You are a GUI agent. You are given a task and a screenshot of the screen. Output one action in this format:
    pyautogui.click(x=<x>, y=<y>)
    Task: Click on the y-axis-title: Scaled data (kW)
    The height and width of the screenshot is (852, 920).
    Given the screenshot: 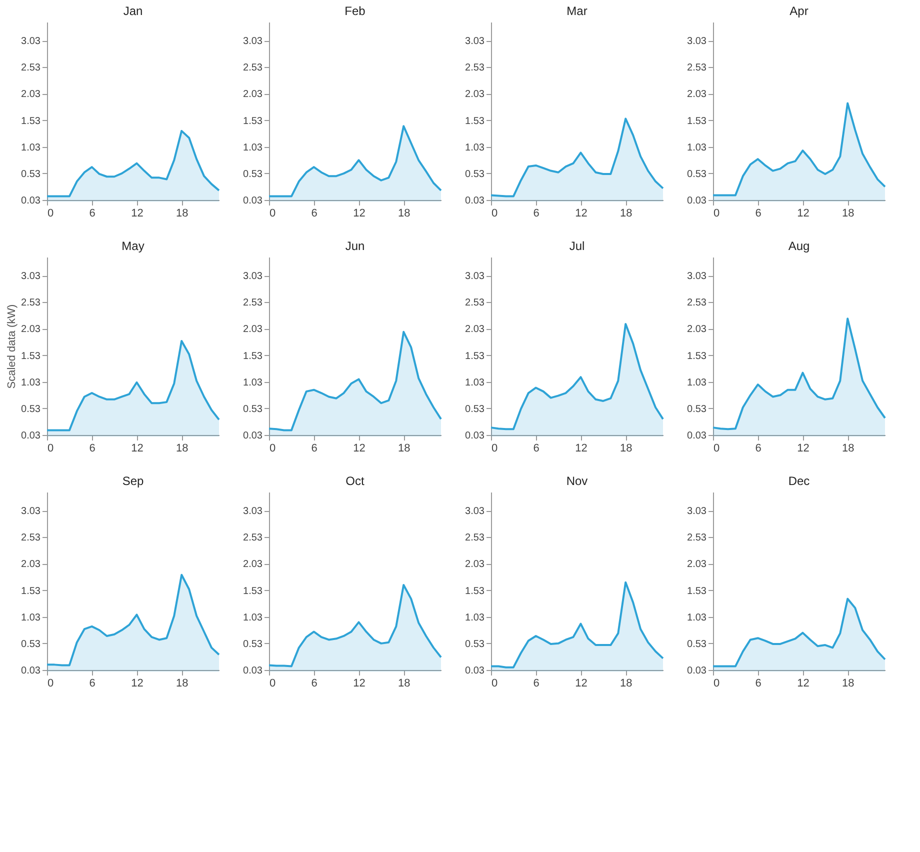 What is the action you would take?
    pyautogui.click(x=12, y=346)
    